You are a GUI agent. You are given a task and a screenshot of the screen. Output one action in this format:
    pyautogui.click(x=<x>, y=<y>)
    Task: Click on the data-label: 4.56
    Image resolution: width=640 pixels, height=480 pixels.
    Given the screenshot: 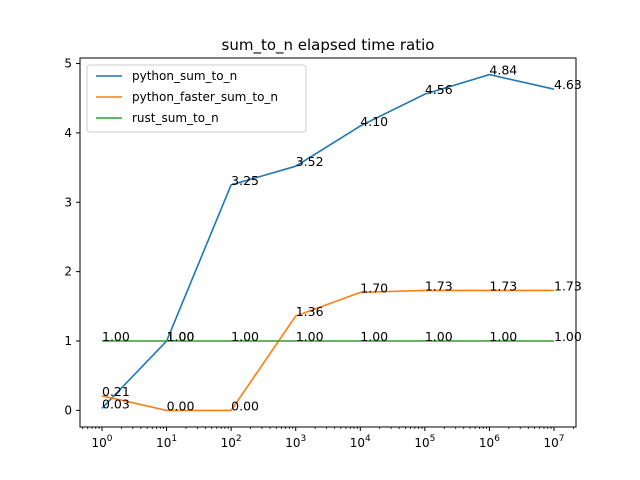 What is the action you would take?
    pyautogui.click(x=439, y=89)
    